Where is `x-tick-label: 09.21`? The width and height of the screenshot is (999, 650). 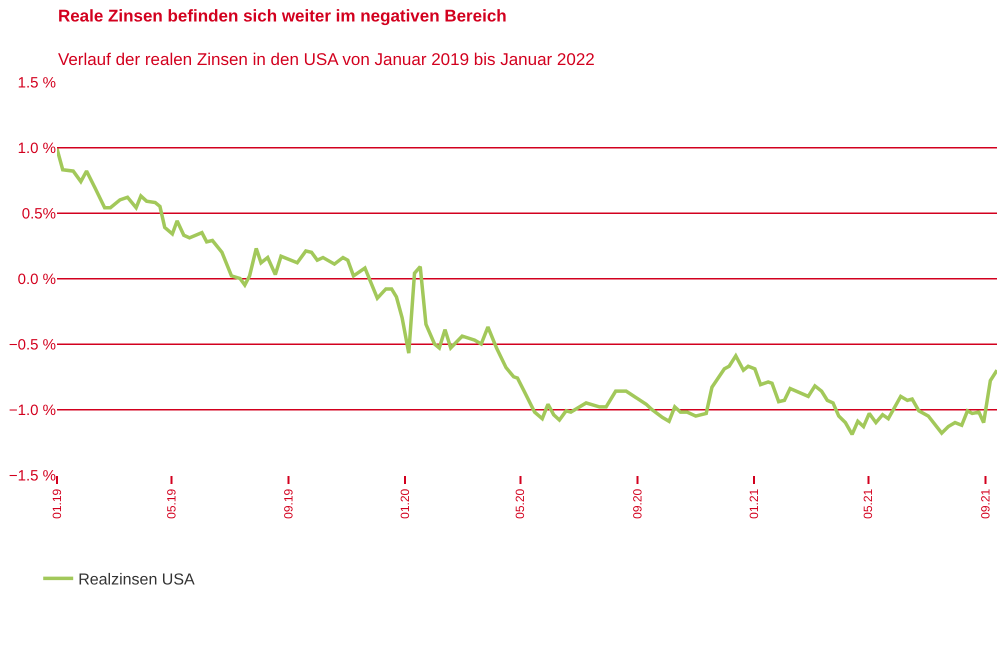
x-tick-label: 09.21 is located at coordinates (985, 503).